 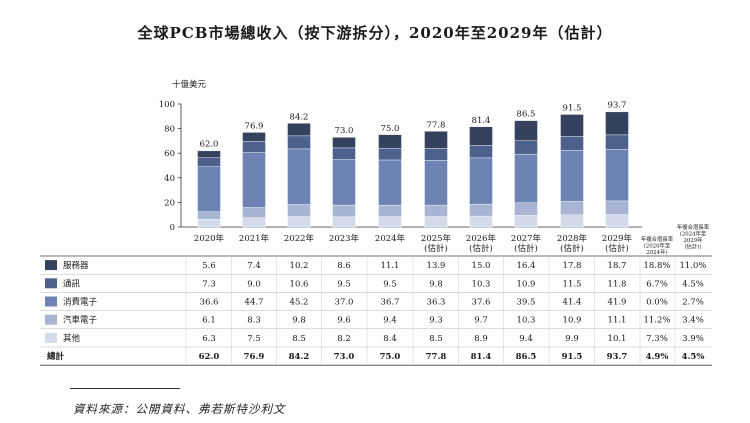 I want to click on table-cell: 41.9, so click(x=617, y=303).